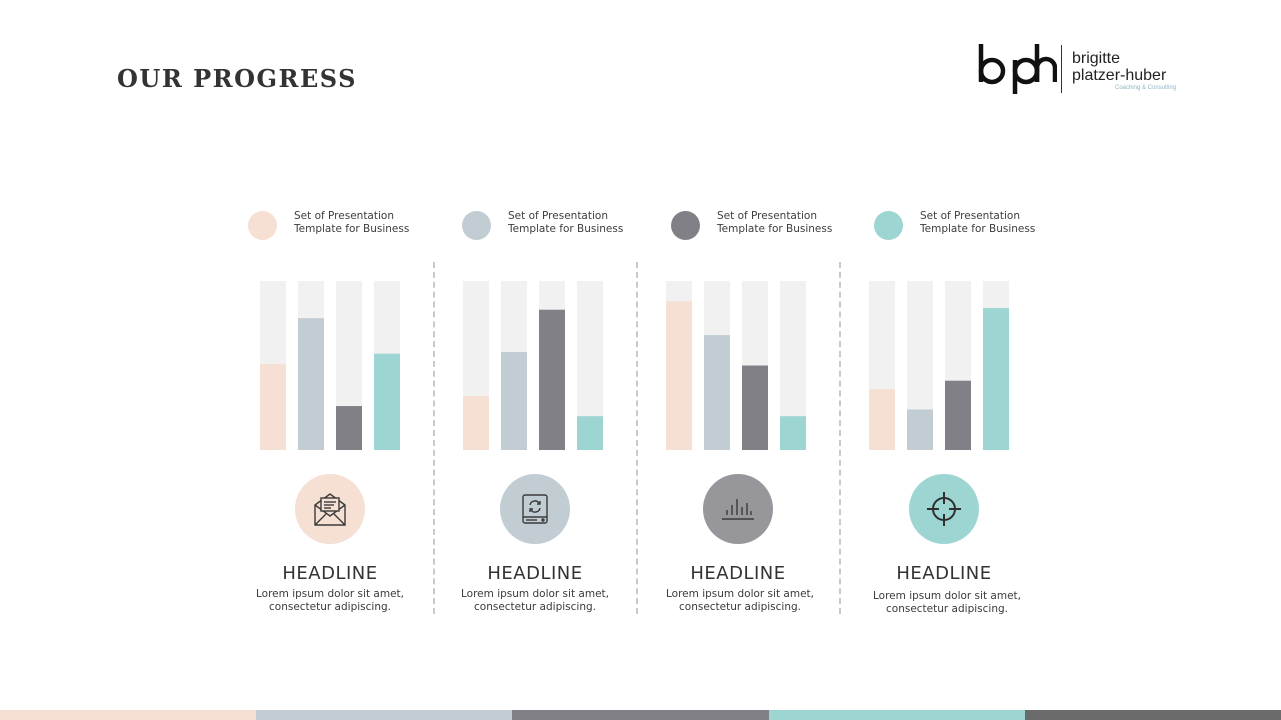 The width and height of the screenshot is (1281, 720). What do you see at coordinates (566, 229) in the screenshot?
I see `legend-label-2-line2: Template for Business` at bounding box center [566, 229].